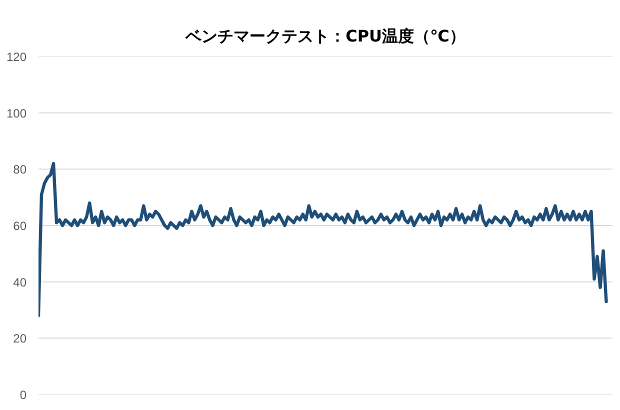  What do you see at coordinates (20, 339) in the screenshot?
I see `y-tick-label: 20` at bounding box center [20, 339].